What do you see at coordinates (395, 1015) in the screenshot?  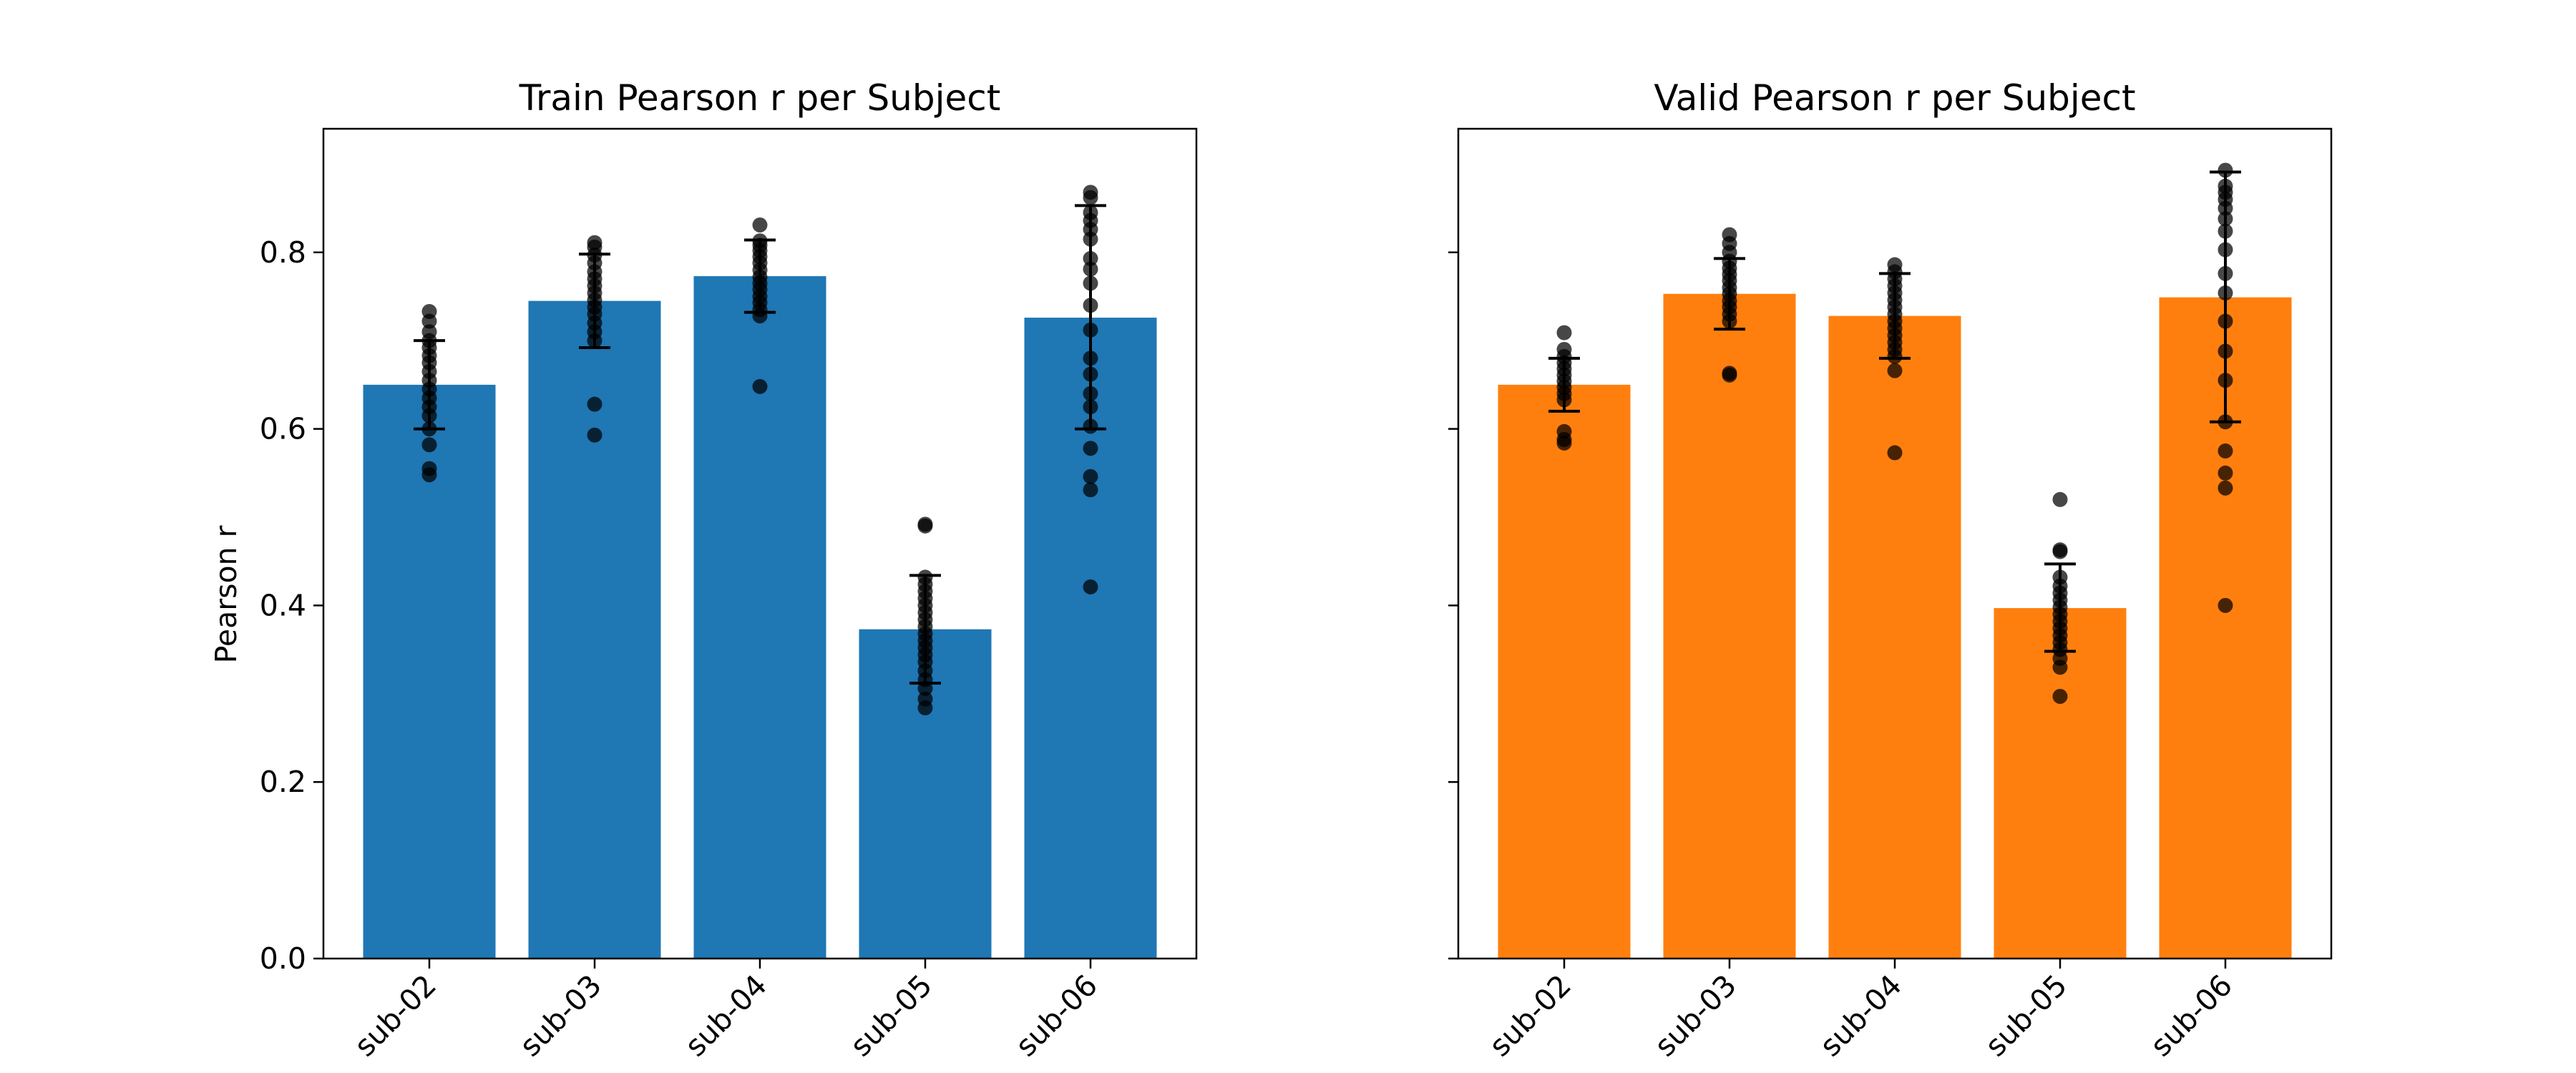 I see `train-x-tick-label: sub-02` at bounding box center [395, 1015].